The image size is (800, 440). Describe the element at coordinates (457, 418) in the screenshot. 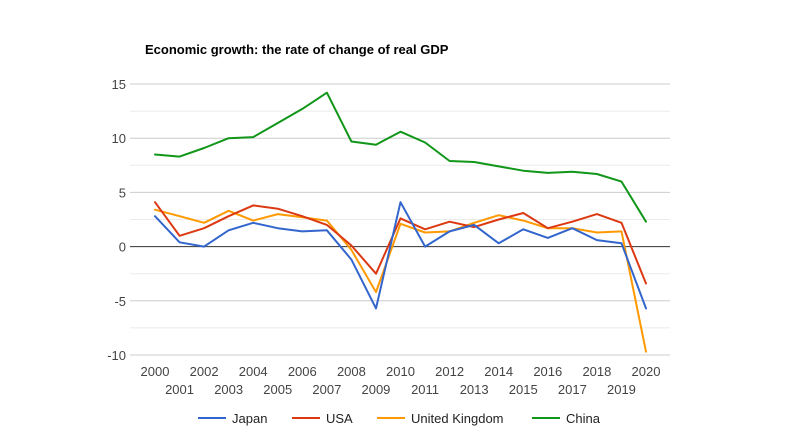

I see `legend-label: United Kingdom` at that location.